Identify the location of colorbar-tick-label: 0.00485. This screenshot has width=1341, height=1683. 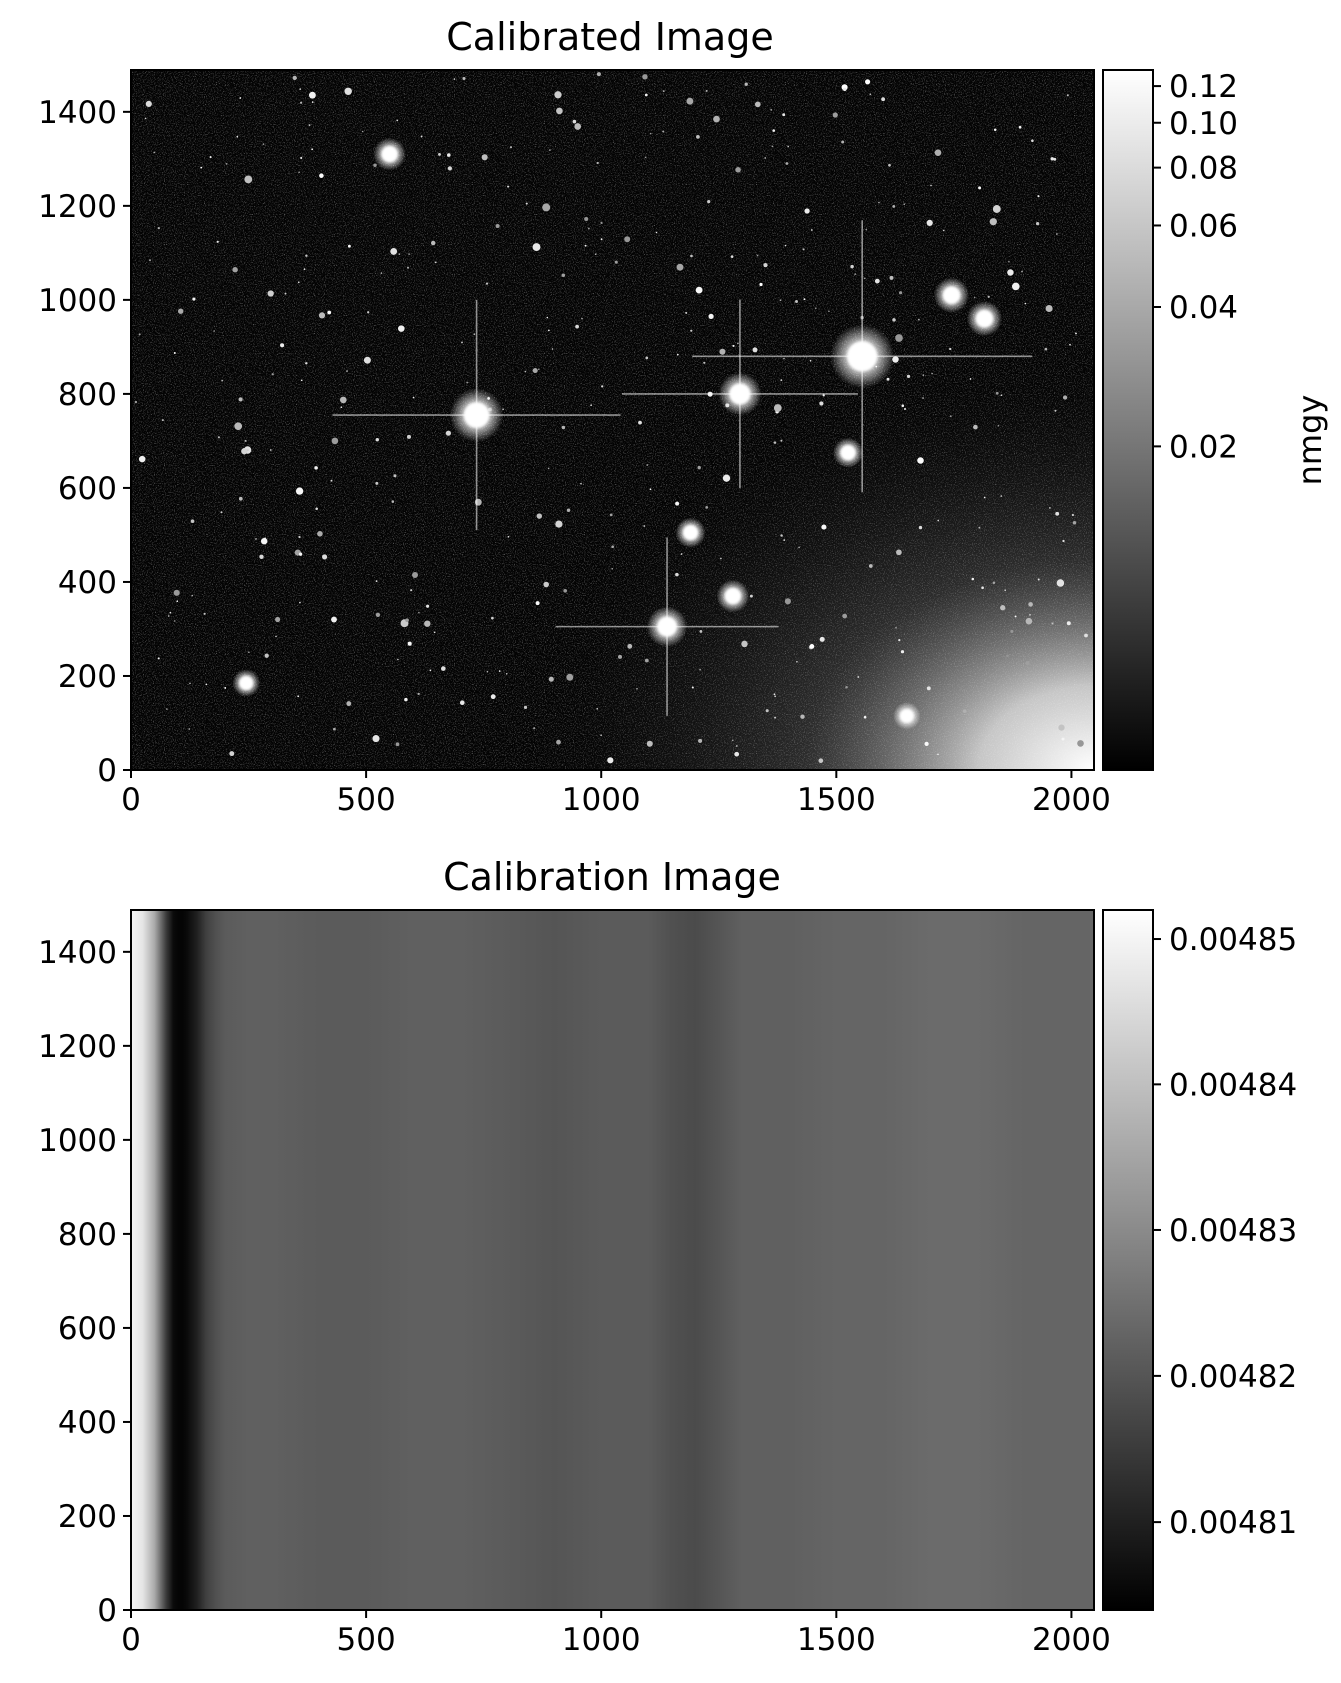
(1233, 940).